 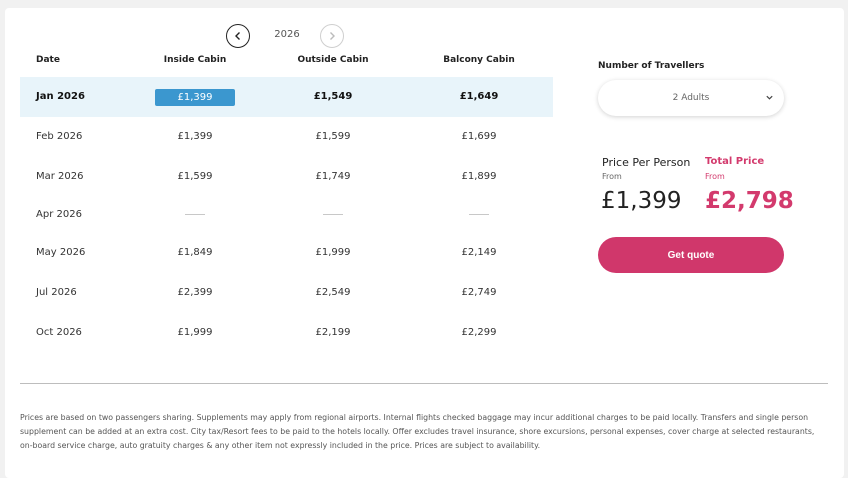 What do you see at coordinates (59, 136) in the screenshot?
I see `row-date: Feb 2026` at bounding box center [59, 136].